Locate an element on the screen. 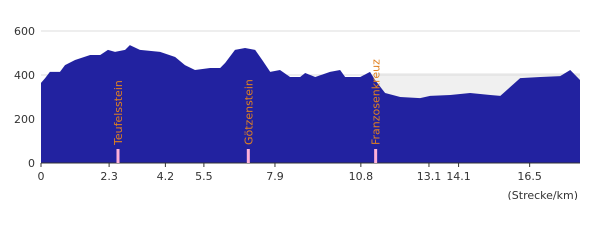 This screenshot has width=600, height=240. x-axis-label: (Strecke/km) is located at coordinates (542, 194).